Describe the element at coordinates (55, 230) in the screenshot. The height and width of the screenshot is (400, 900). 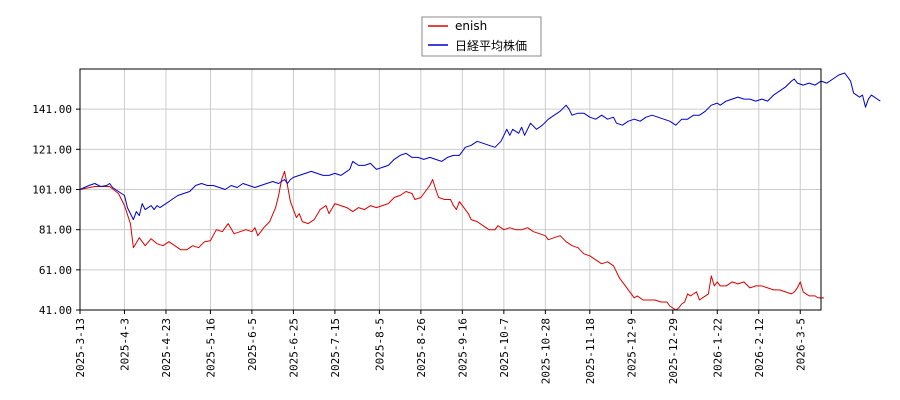
I see `y-tick-label: 81.00` at that location.